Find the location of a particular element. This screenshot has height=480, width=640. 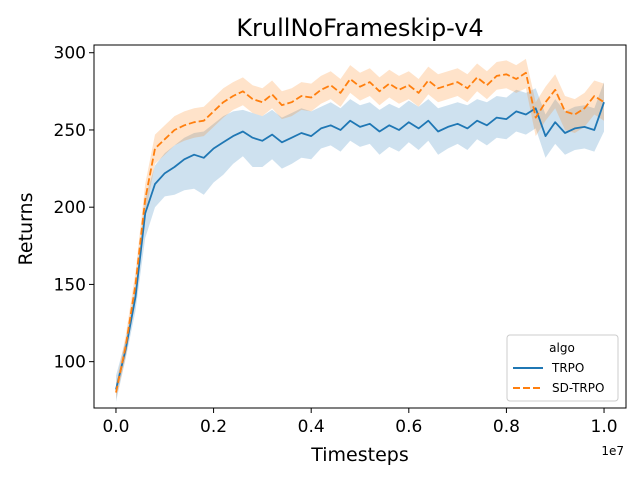

y-tick-label: 250 is located at coordinates (70, 131).